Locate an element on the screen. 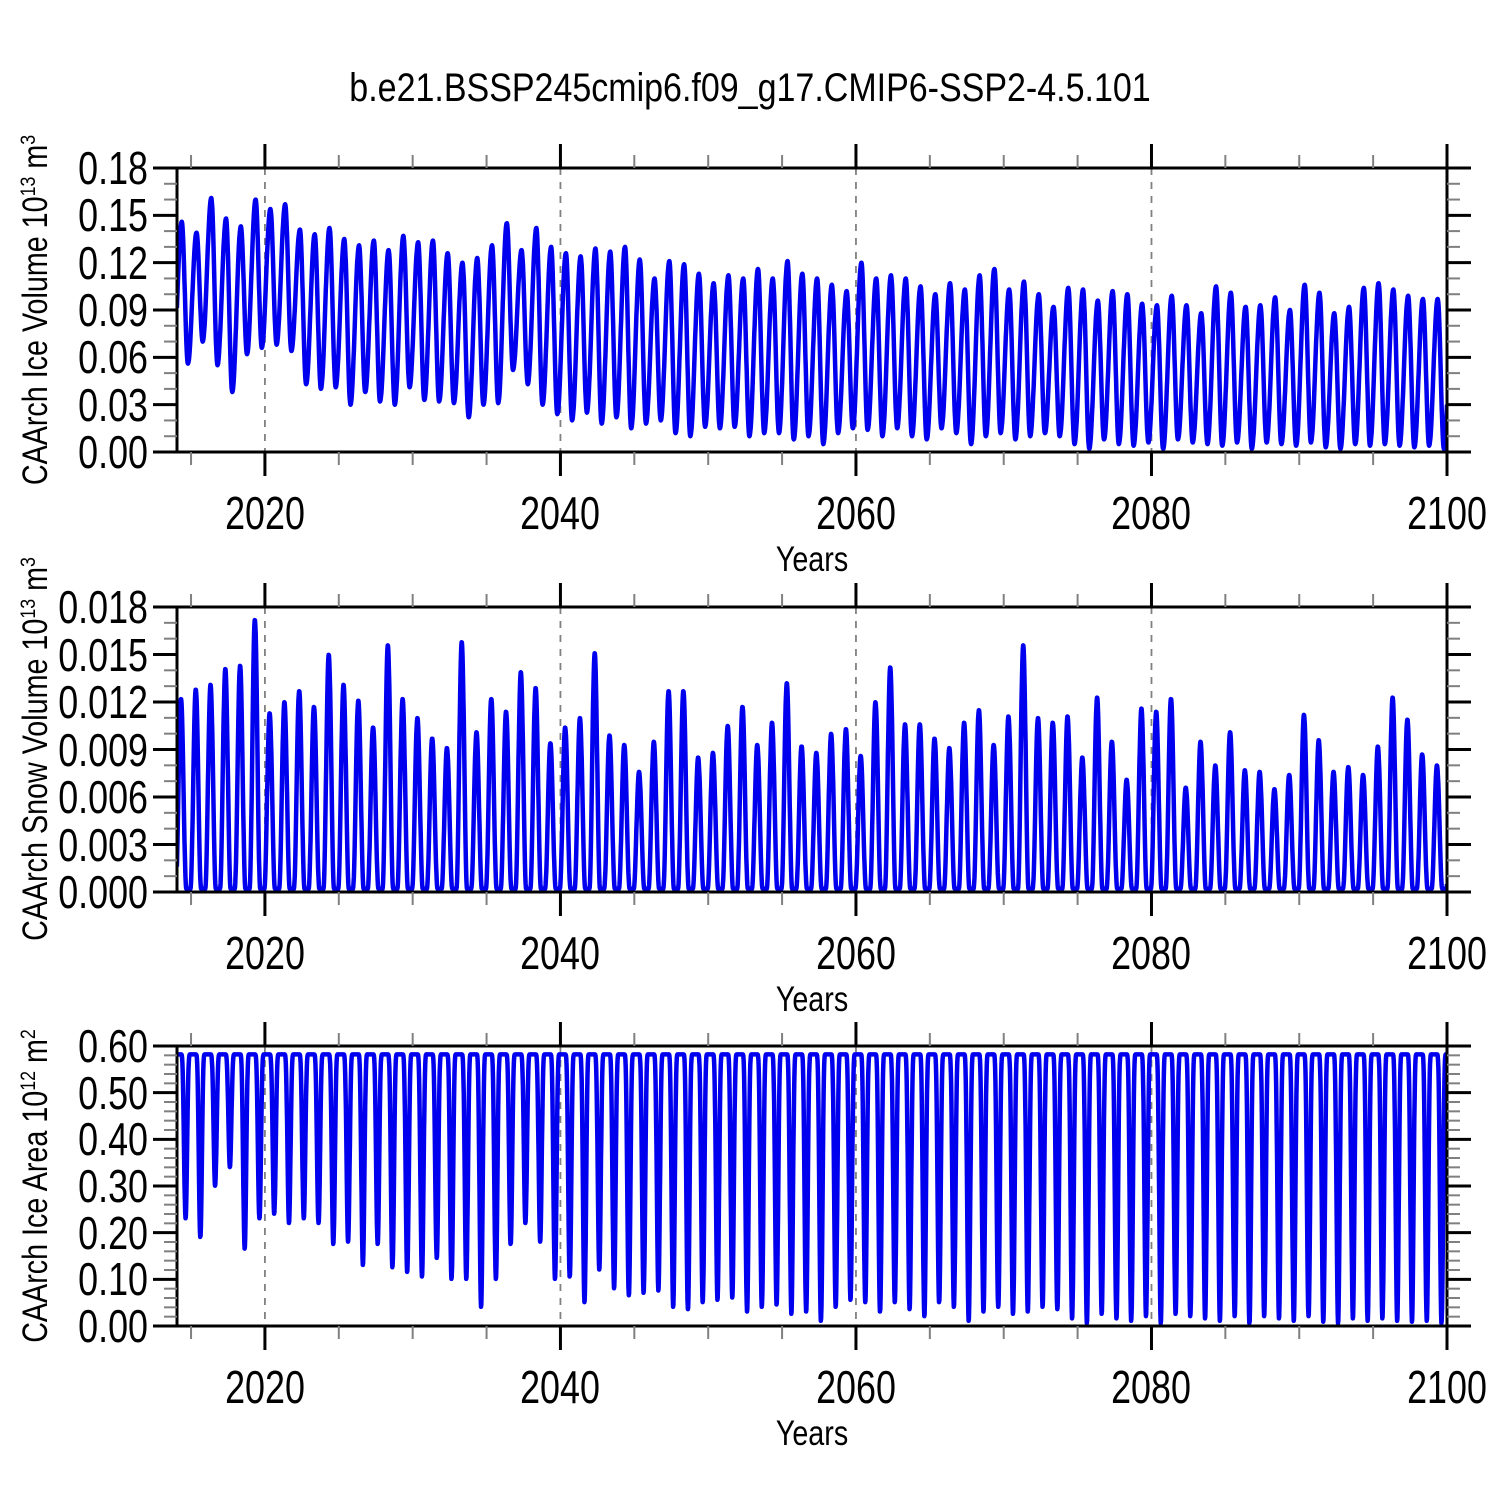  y-tick-label: 0.012 is located at coordinates (103, 702).